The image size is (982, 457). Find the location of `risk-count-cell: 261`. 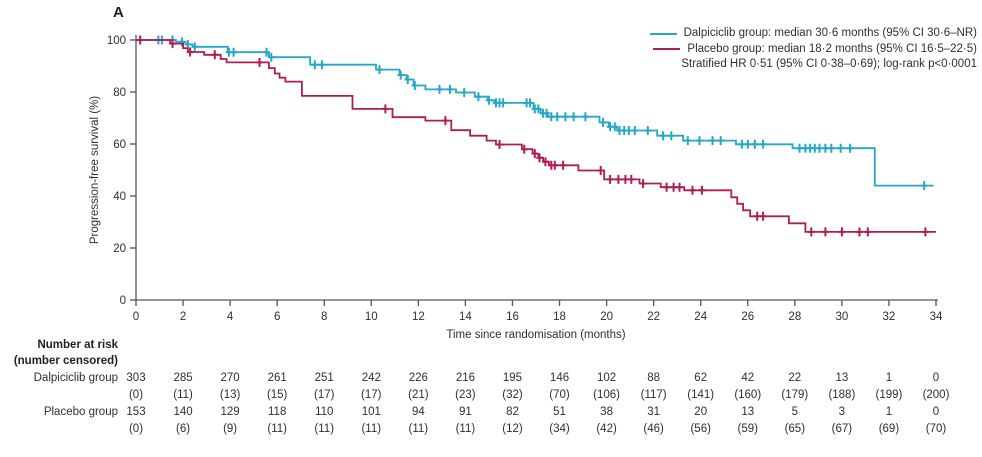

risk-count-cell: 261 is located at coordinates (277, 378).